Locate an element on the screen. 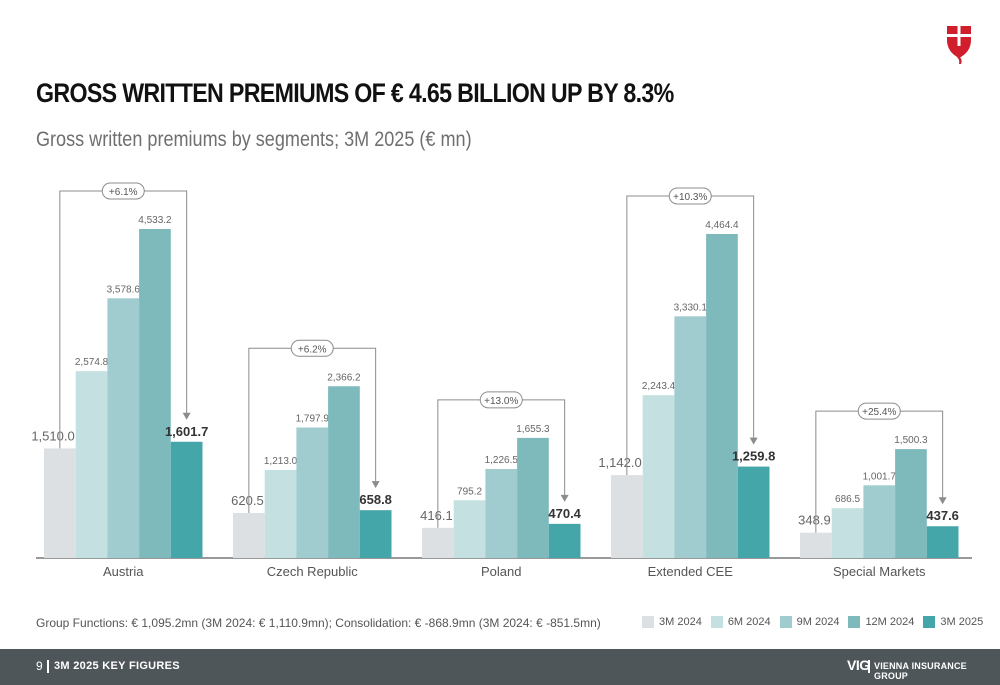  data-label: 658.8 is located at coordinates (375, 499).